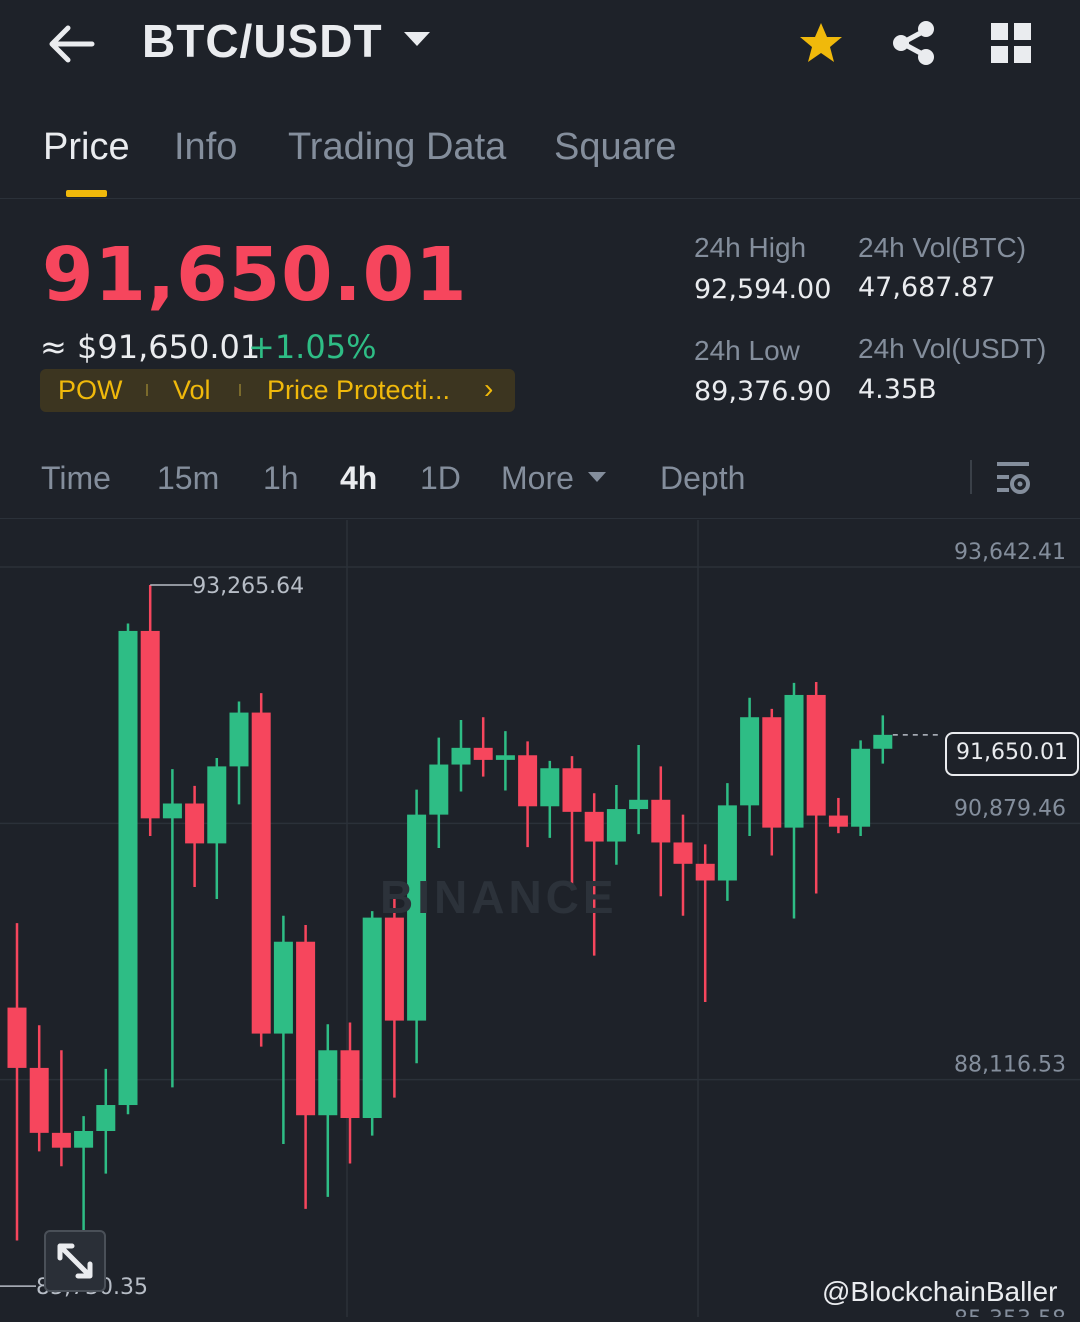 The height and width of the screenshot is (1322, 1080). Describe the element at coordinates (747, 350) in the screenshot. I see `stat-label-low: 24h Low` at that location.